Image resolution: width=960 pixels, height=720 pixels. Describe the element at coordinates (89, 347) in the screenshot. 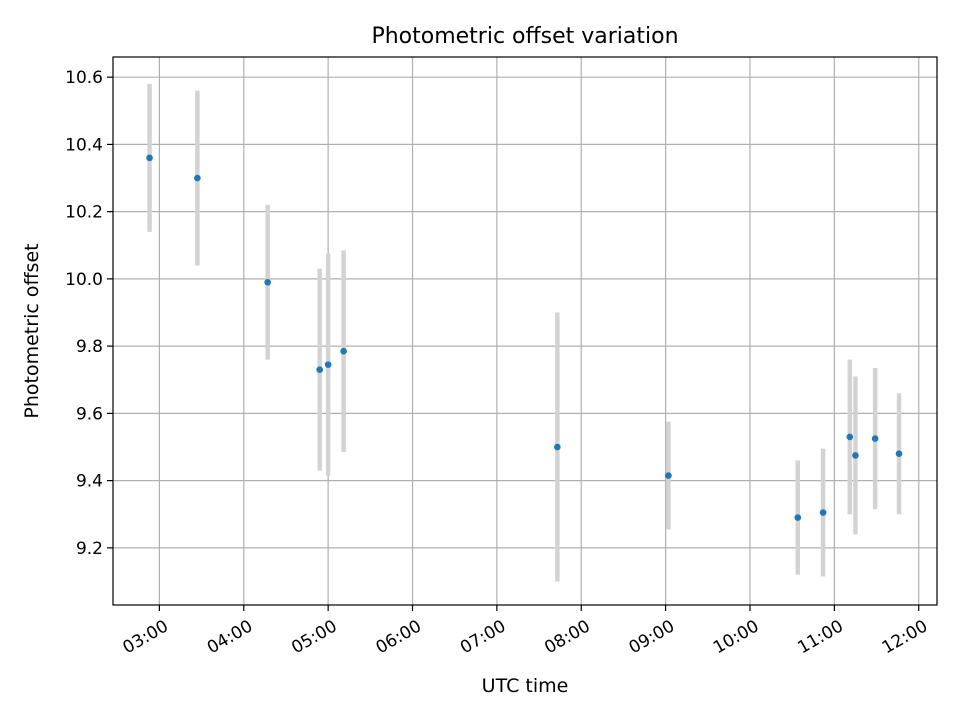

I see `y-tick-label: 9.8` at that location.